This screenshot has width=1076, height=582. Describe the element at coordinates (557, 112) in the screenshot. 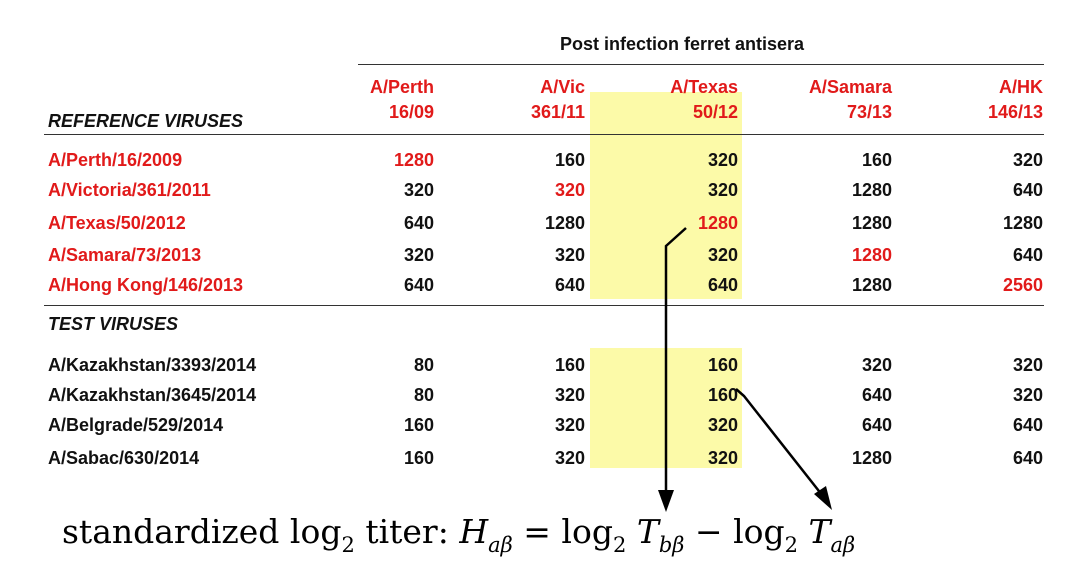

I see `column-header-line2: 361/11` at that location.